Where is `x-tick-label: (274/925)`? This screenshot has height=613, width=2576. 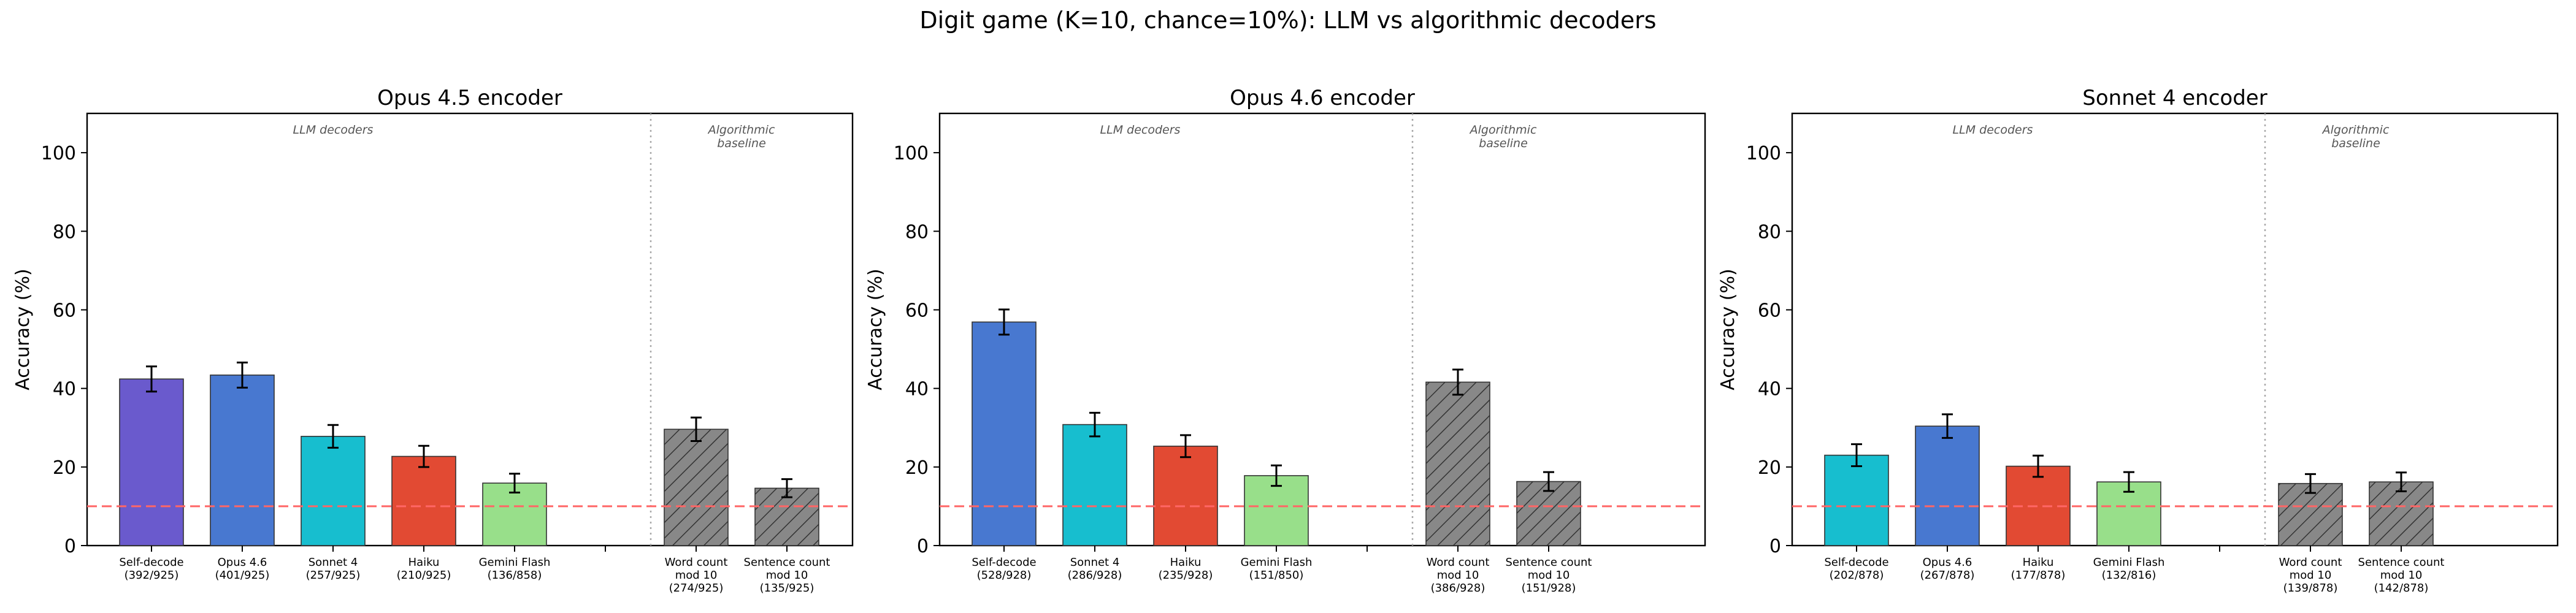
x-tick-label: (274/925) is located at coordinates (696, 588).